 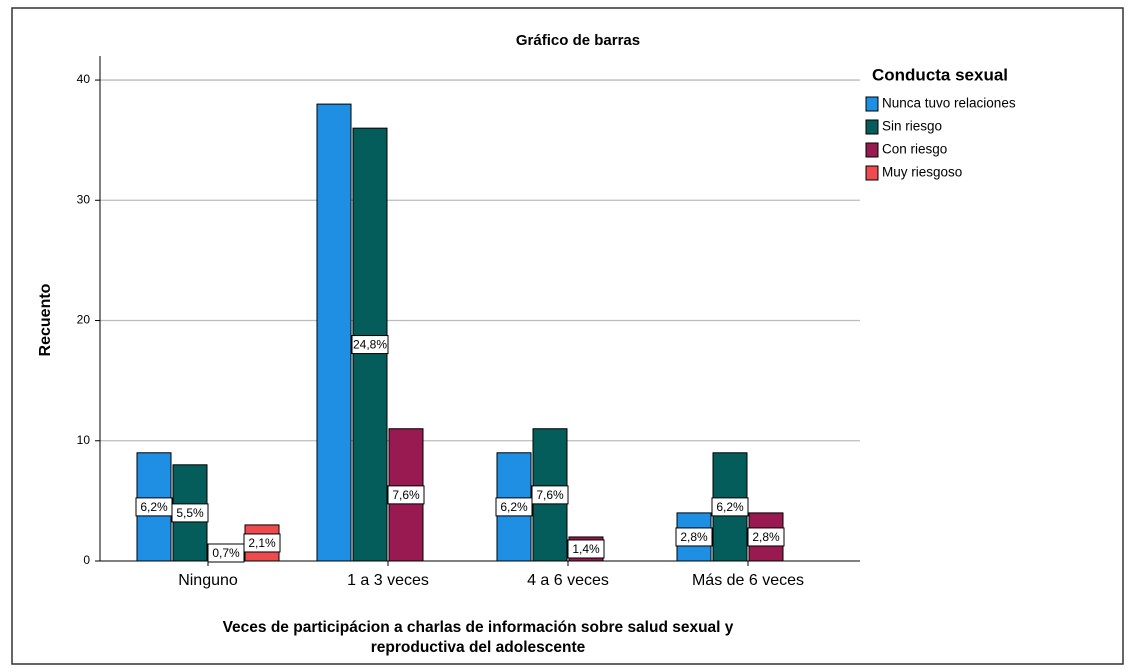 What do you see at coordinates (208, 580) in the screenshot?
I see `x-tick-label: Ninguno` at bounding box center [208, 580].